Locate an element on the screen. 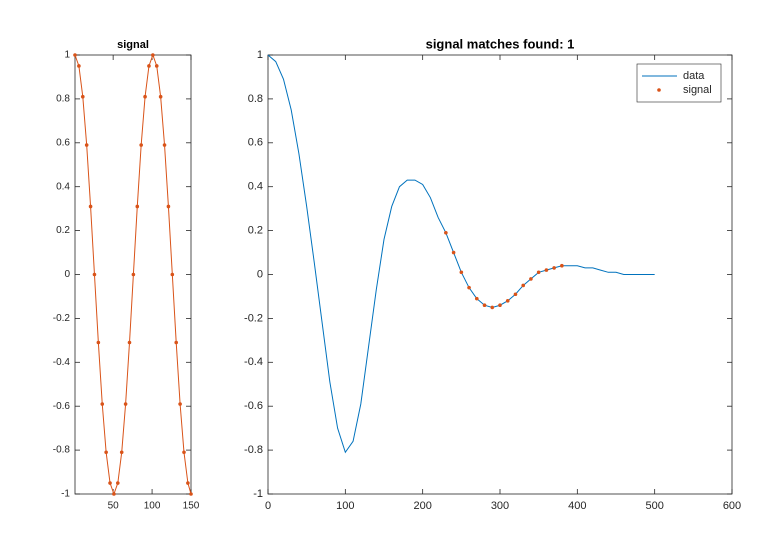 This screenshot has height=550, width=770. legend-label: data is located at coordinates (694, 76).